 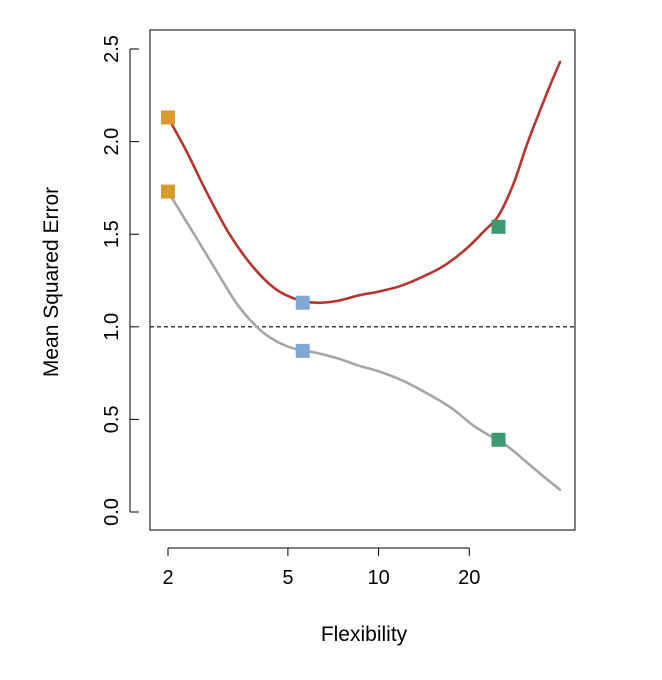 What do you see at coordinates (51, 282) in the screenshot?
I see `y-axis-title: Mean Squared Error` at bounding box center [51, 282].